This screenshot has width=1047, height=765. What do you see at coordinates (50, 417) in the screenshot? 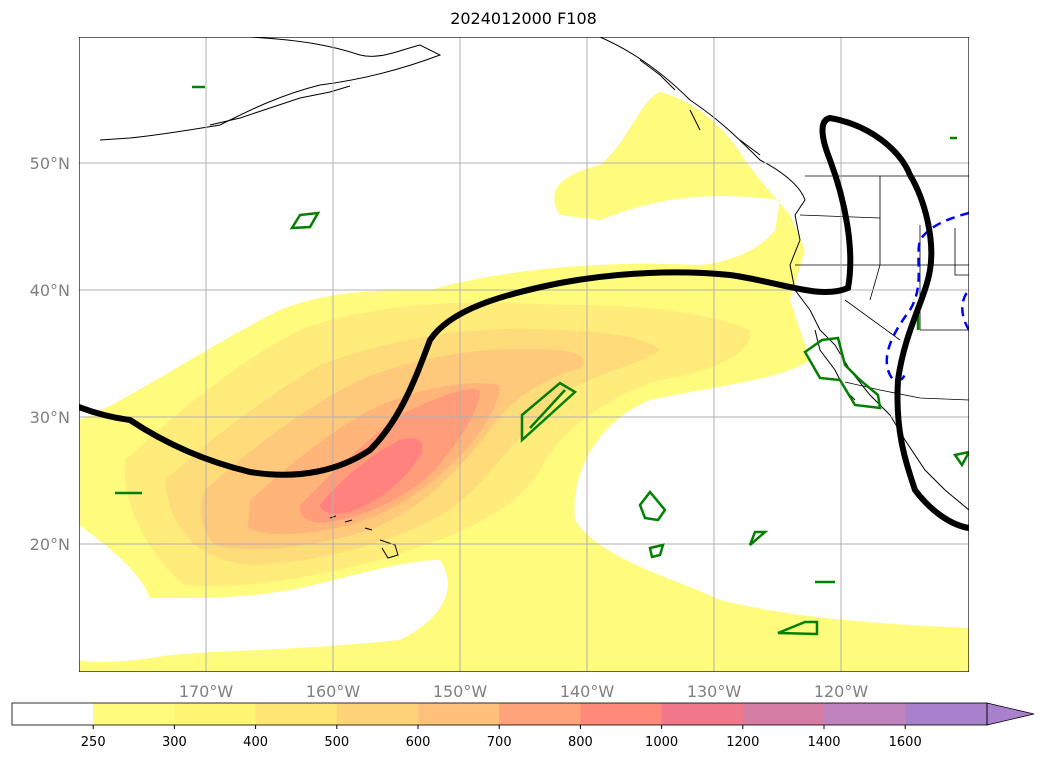
I see `lat-label-30n: 30°N` at bounding box center [50, 417].